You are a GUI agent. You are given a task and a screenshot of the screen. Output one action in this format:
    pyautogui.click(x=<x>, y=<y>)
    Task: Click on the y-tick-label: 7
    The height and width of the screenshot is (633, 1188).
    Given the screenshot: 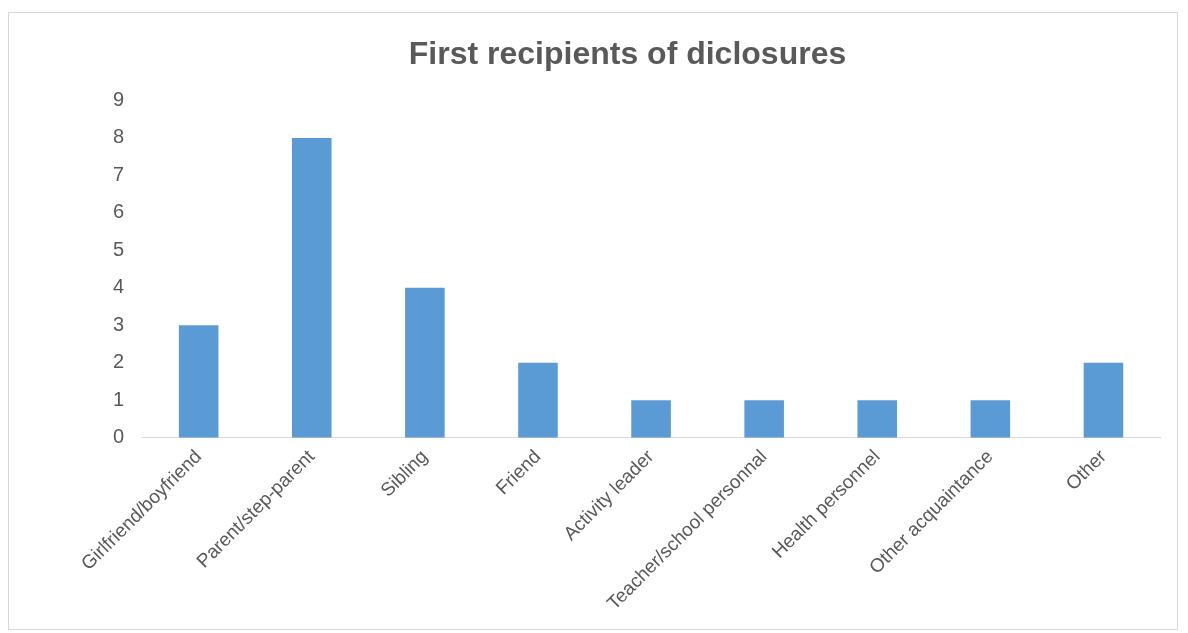 What is the action you would take?
    pyautogui.click(x=119, y=173)
    